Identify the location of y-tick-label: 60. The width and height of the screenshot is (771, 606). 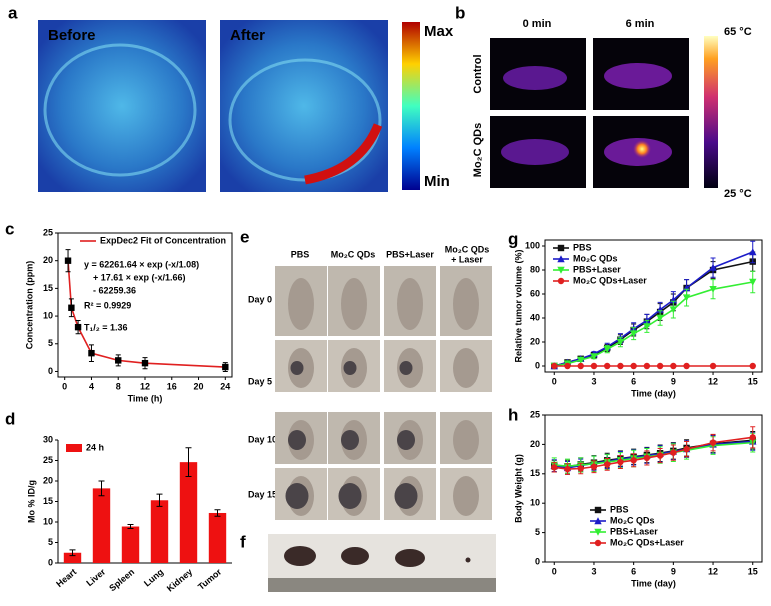
(535, 293).